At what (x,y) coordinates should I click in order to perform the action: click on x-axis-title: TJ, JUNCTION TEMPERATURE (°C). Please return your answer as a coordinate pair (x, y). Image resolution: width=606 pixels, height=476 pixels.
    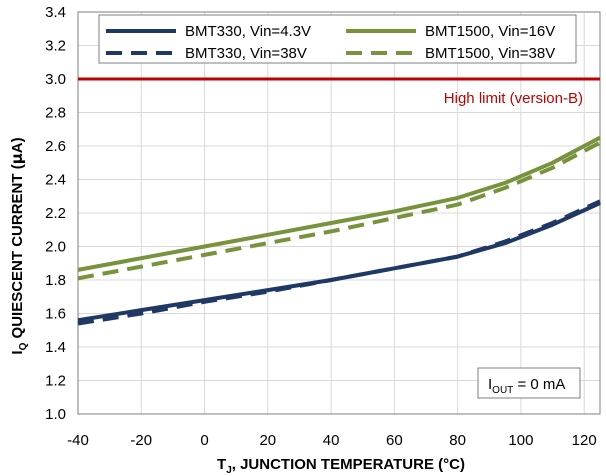
    Looking at the image, I should click on (341, 466).